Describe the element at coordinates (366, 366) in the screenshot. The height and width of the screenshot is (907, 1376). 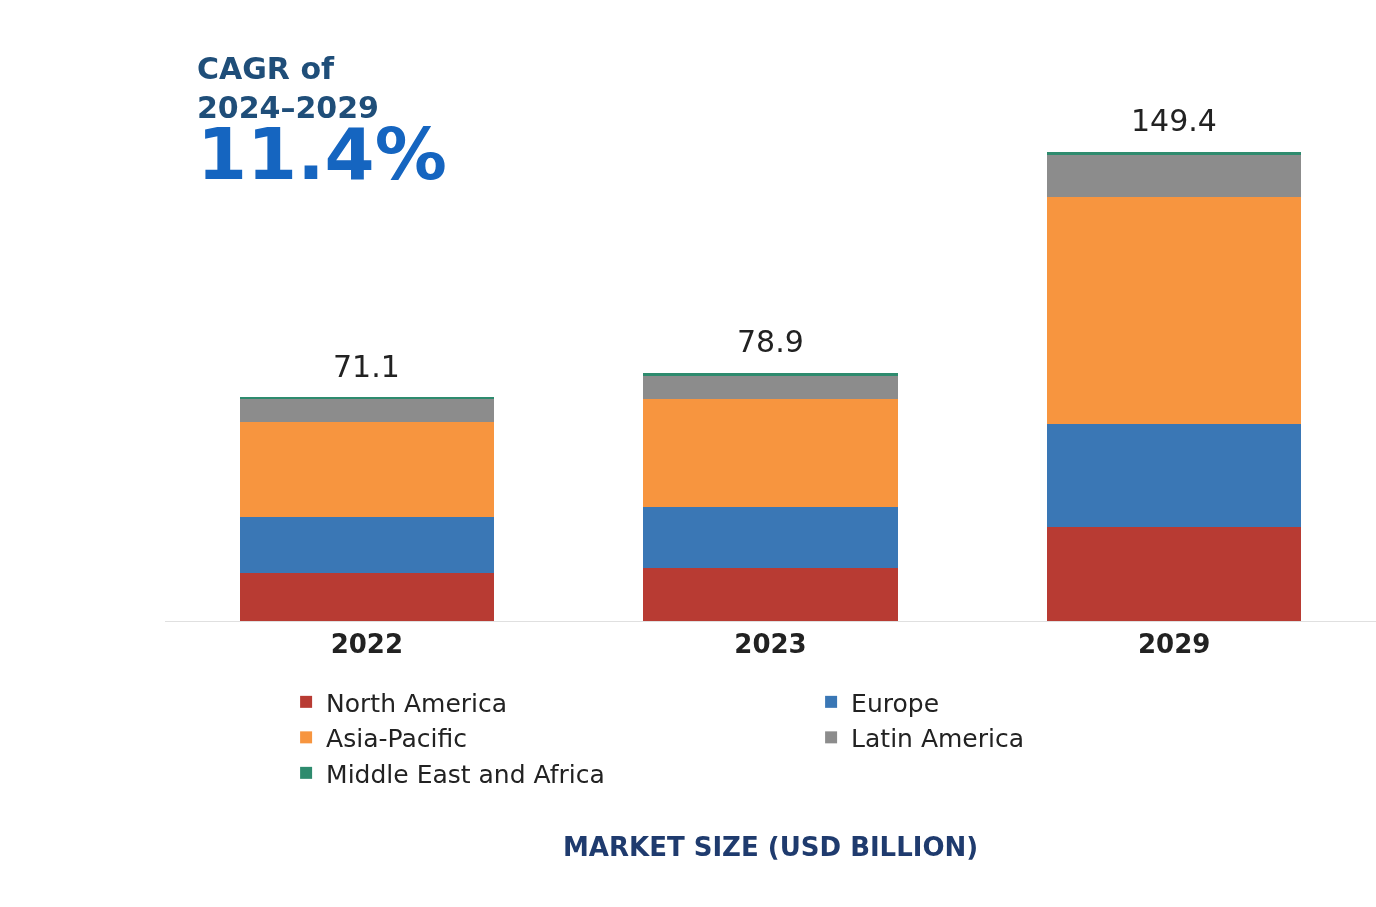
I see `annotation: 71.1` at that location.